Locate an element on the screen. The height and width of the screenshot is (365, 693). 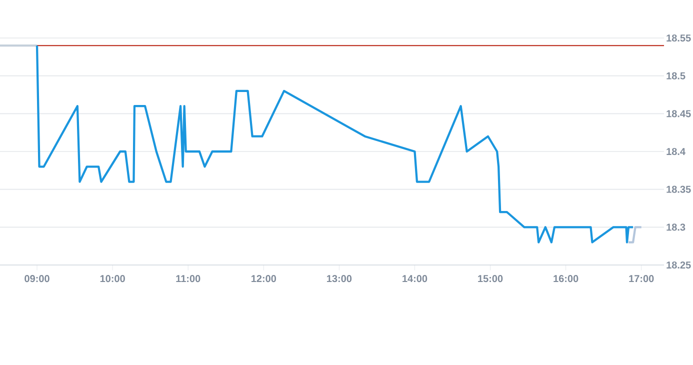
x-tick-label: 14:00 is located at coordinates (415, 278).